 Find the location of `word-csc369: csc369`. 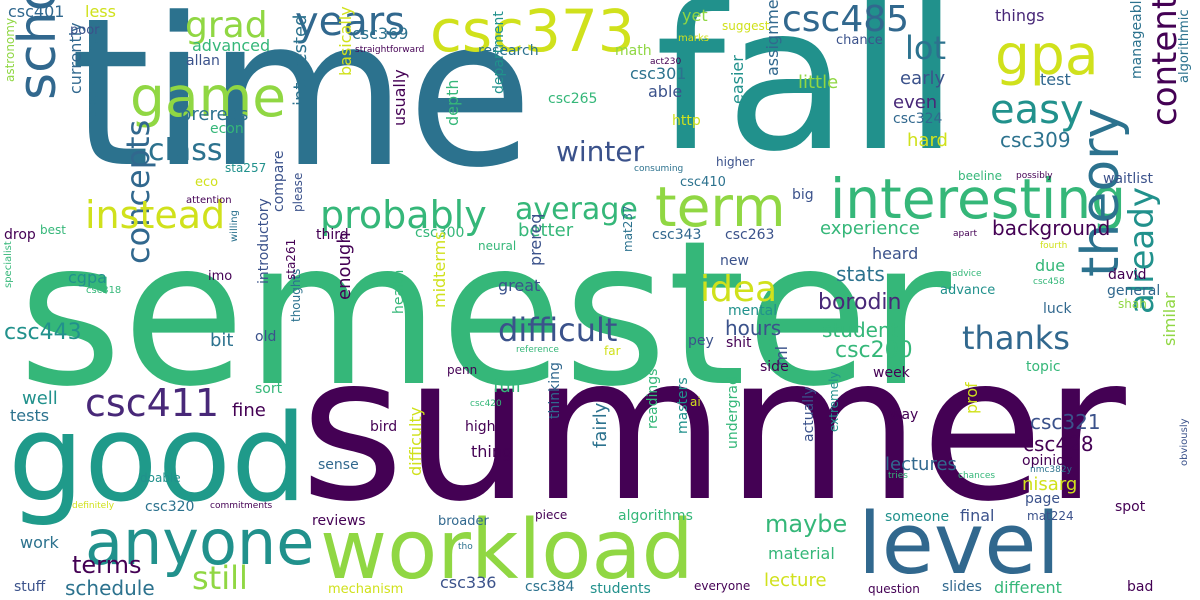

word-csc369: csc369 is located at coordinates (380, 33).